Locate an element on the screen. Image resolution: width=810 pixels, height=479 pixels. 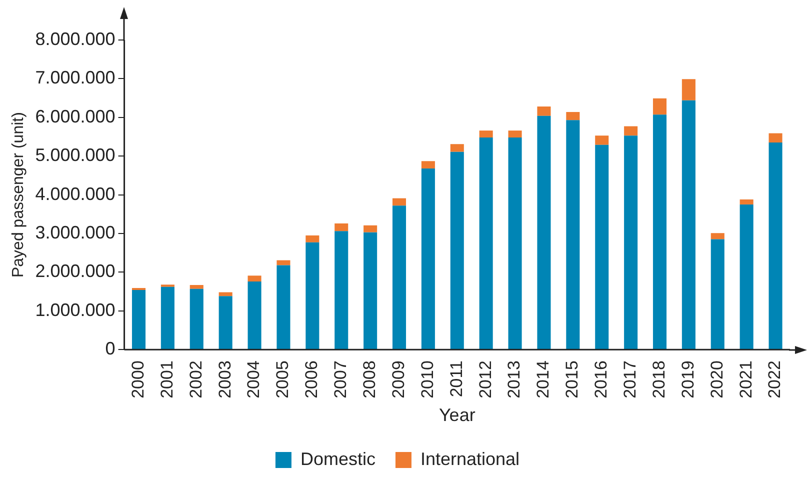
x-tick-label: 2018 is located at coordinates (658, 379).